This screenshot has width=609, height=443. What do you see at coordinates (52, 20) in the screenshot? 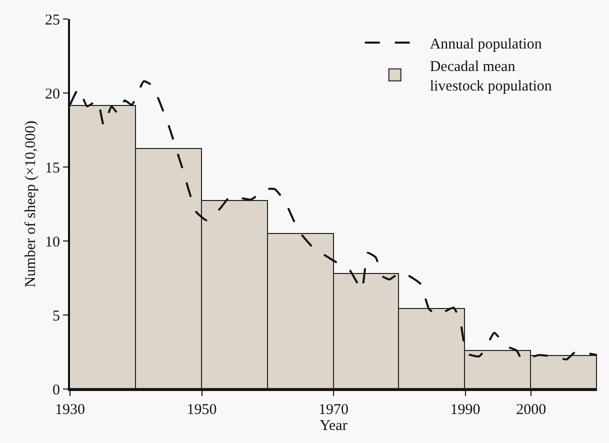
I see `y-tick-label: 25` at bounding box center [52, 20].